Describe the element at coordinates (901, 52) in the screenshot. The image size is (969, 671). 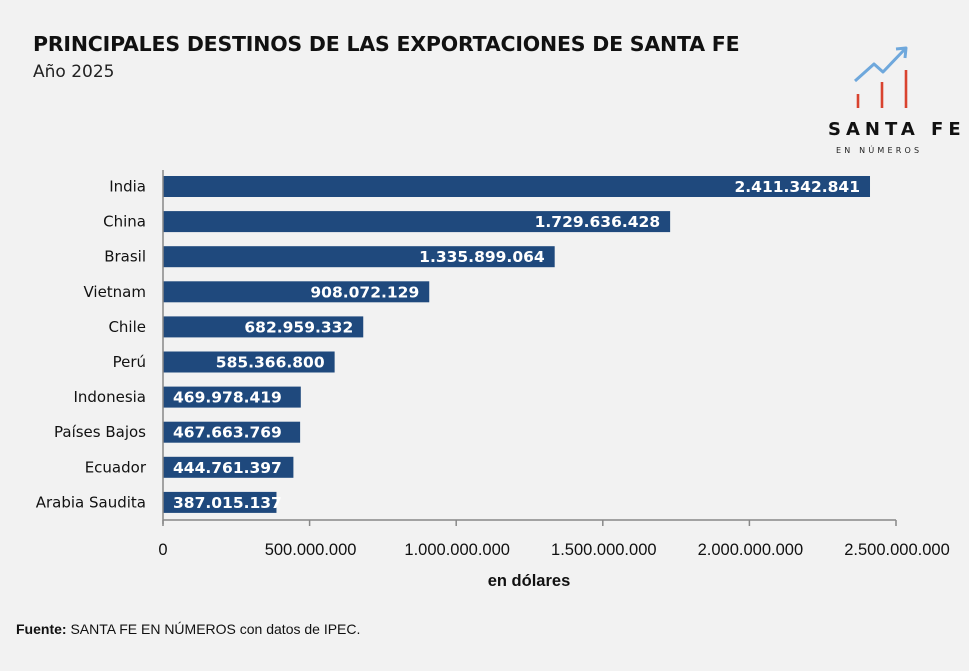
I see `logo-arrow-head` at that location.